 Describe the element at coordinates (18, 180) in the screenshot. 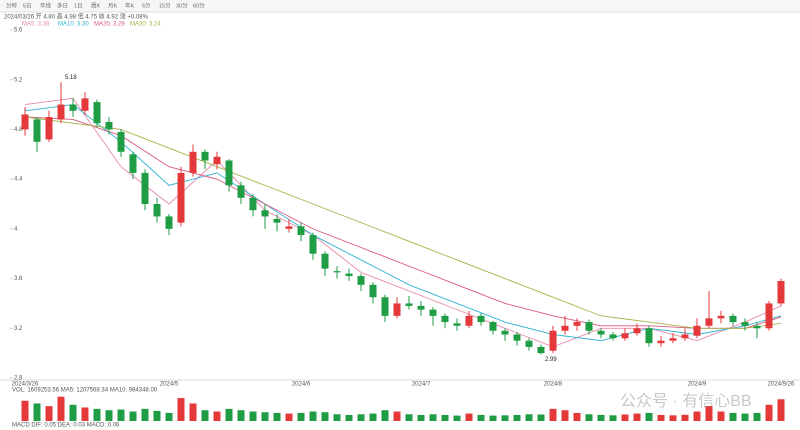

I see `y-tick-label: 4.4` at that location.